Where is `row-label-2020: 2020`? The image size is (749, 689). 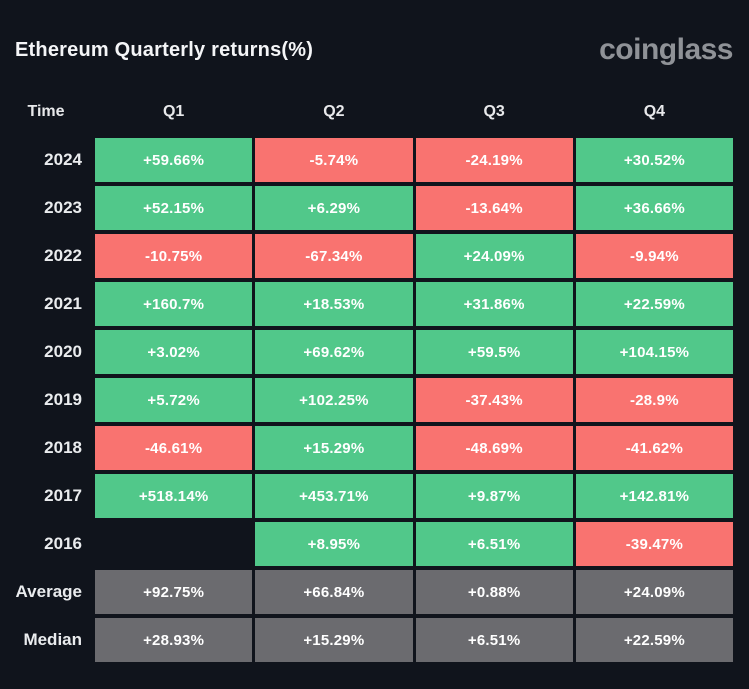
row-label-2020: 2020 is located at coordinates (63, 351).